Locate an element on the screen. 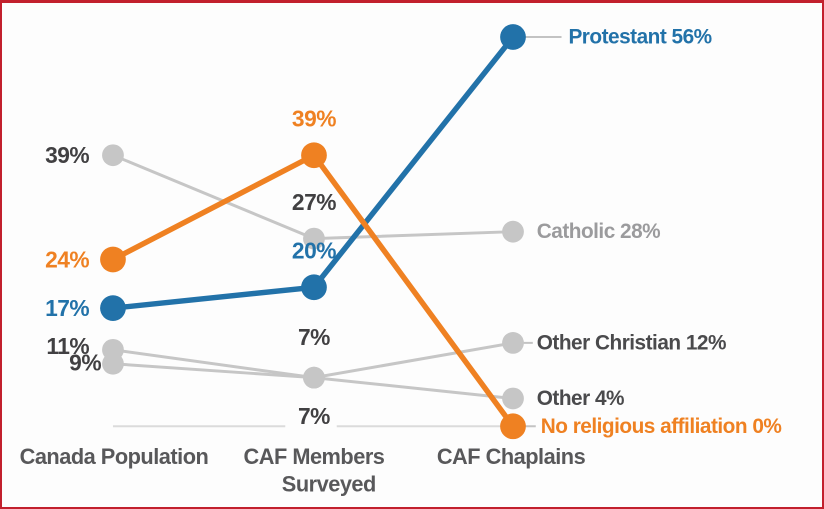 The width and height of the screenshot is (824, 509). end-label-no-religious-affiliation: No religious affiliation 0% is located at coordinates (661, 426).